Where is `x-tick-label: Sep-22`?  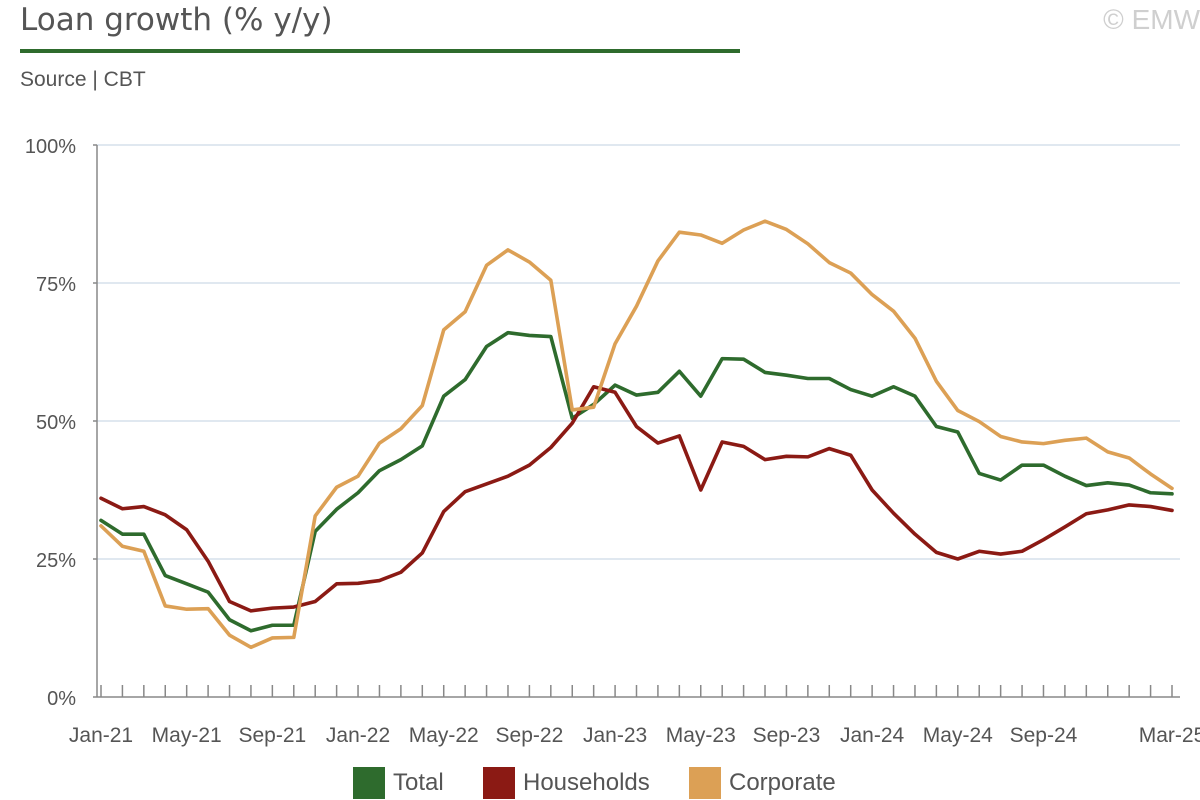
x-tick-label: Sep-22 is located at coordinates (530, 735).